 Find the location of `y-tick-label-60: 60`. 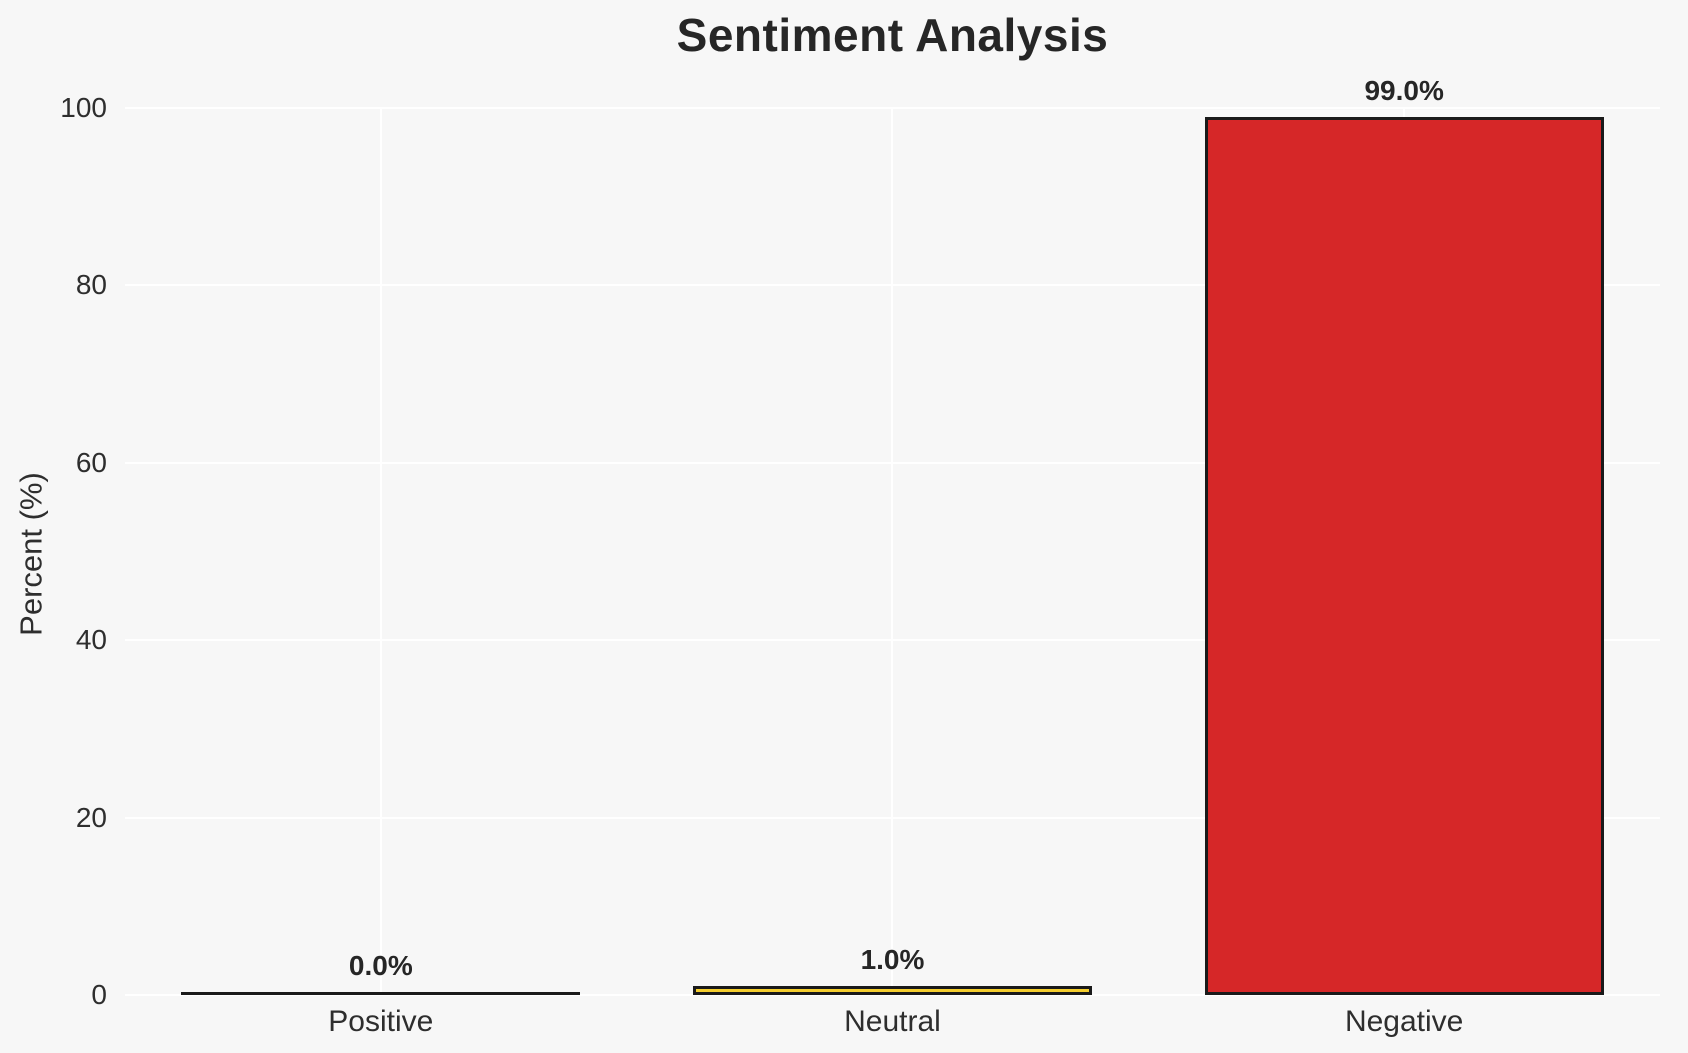

y-tick-label-60: 60 is located at coordinates (91, 462).